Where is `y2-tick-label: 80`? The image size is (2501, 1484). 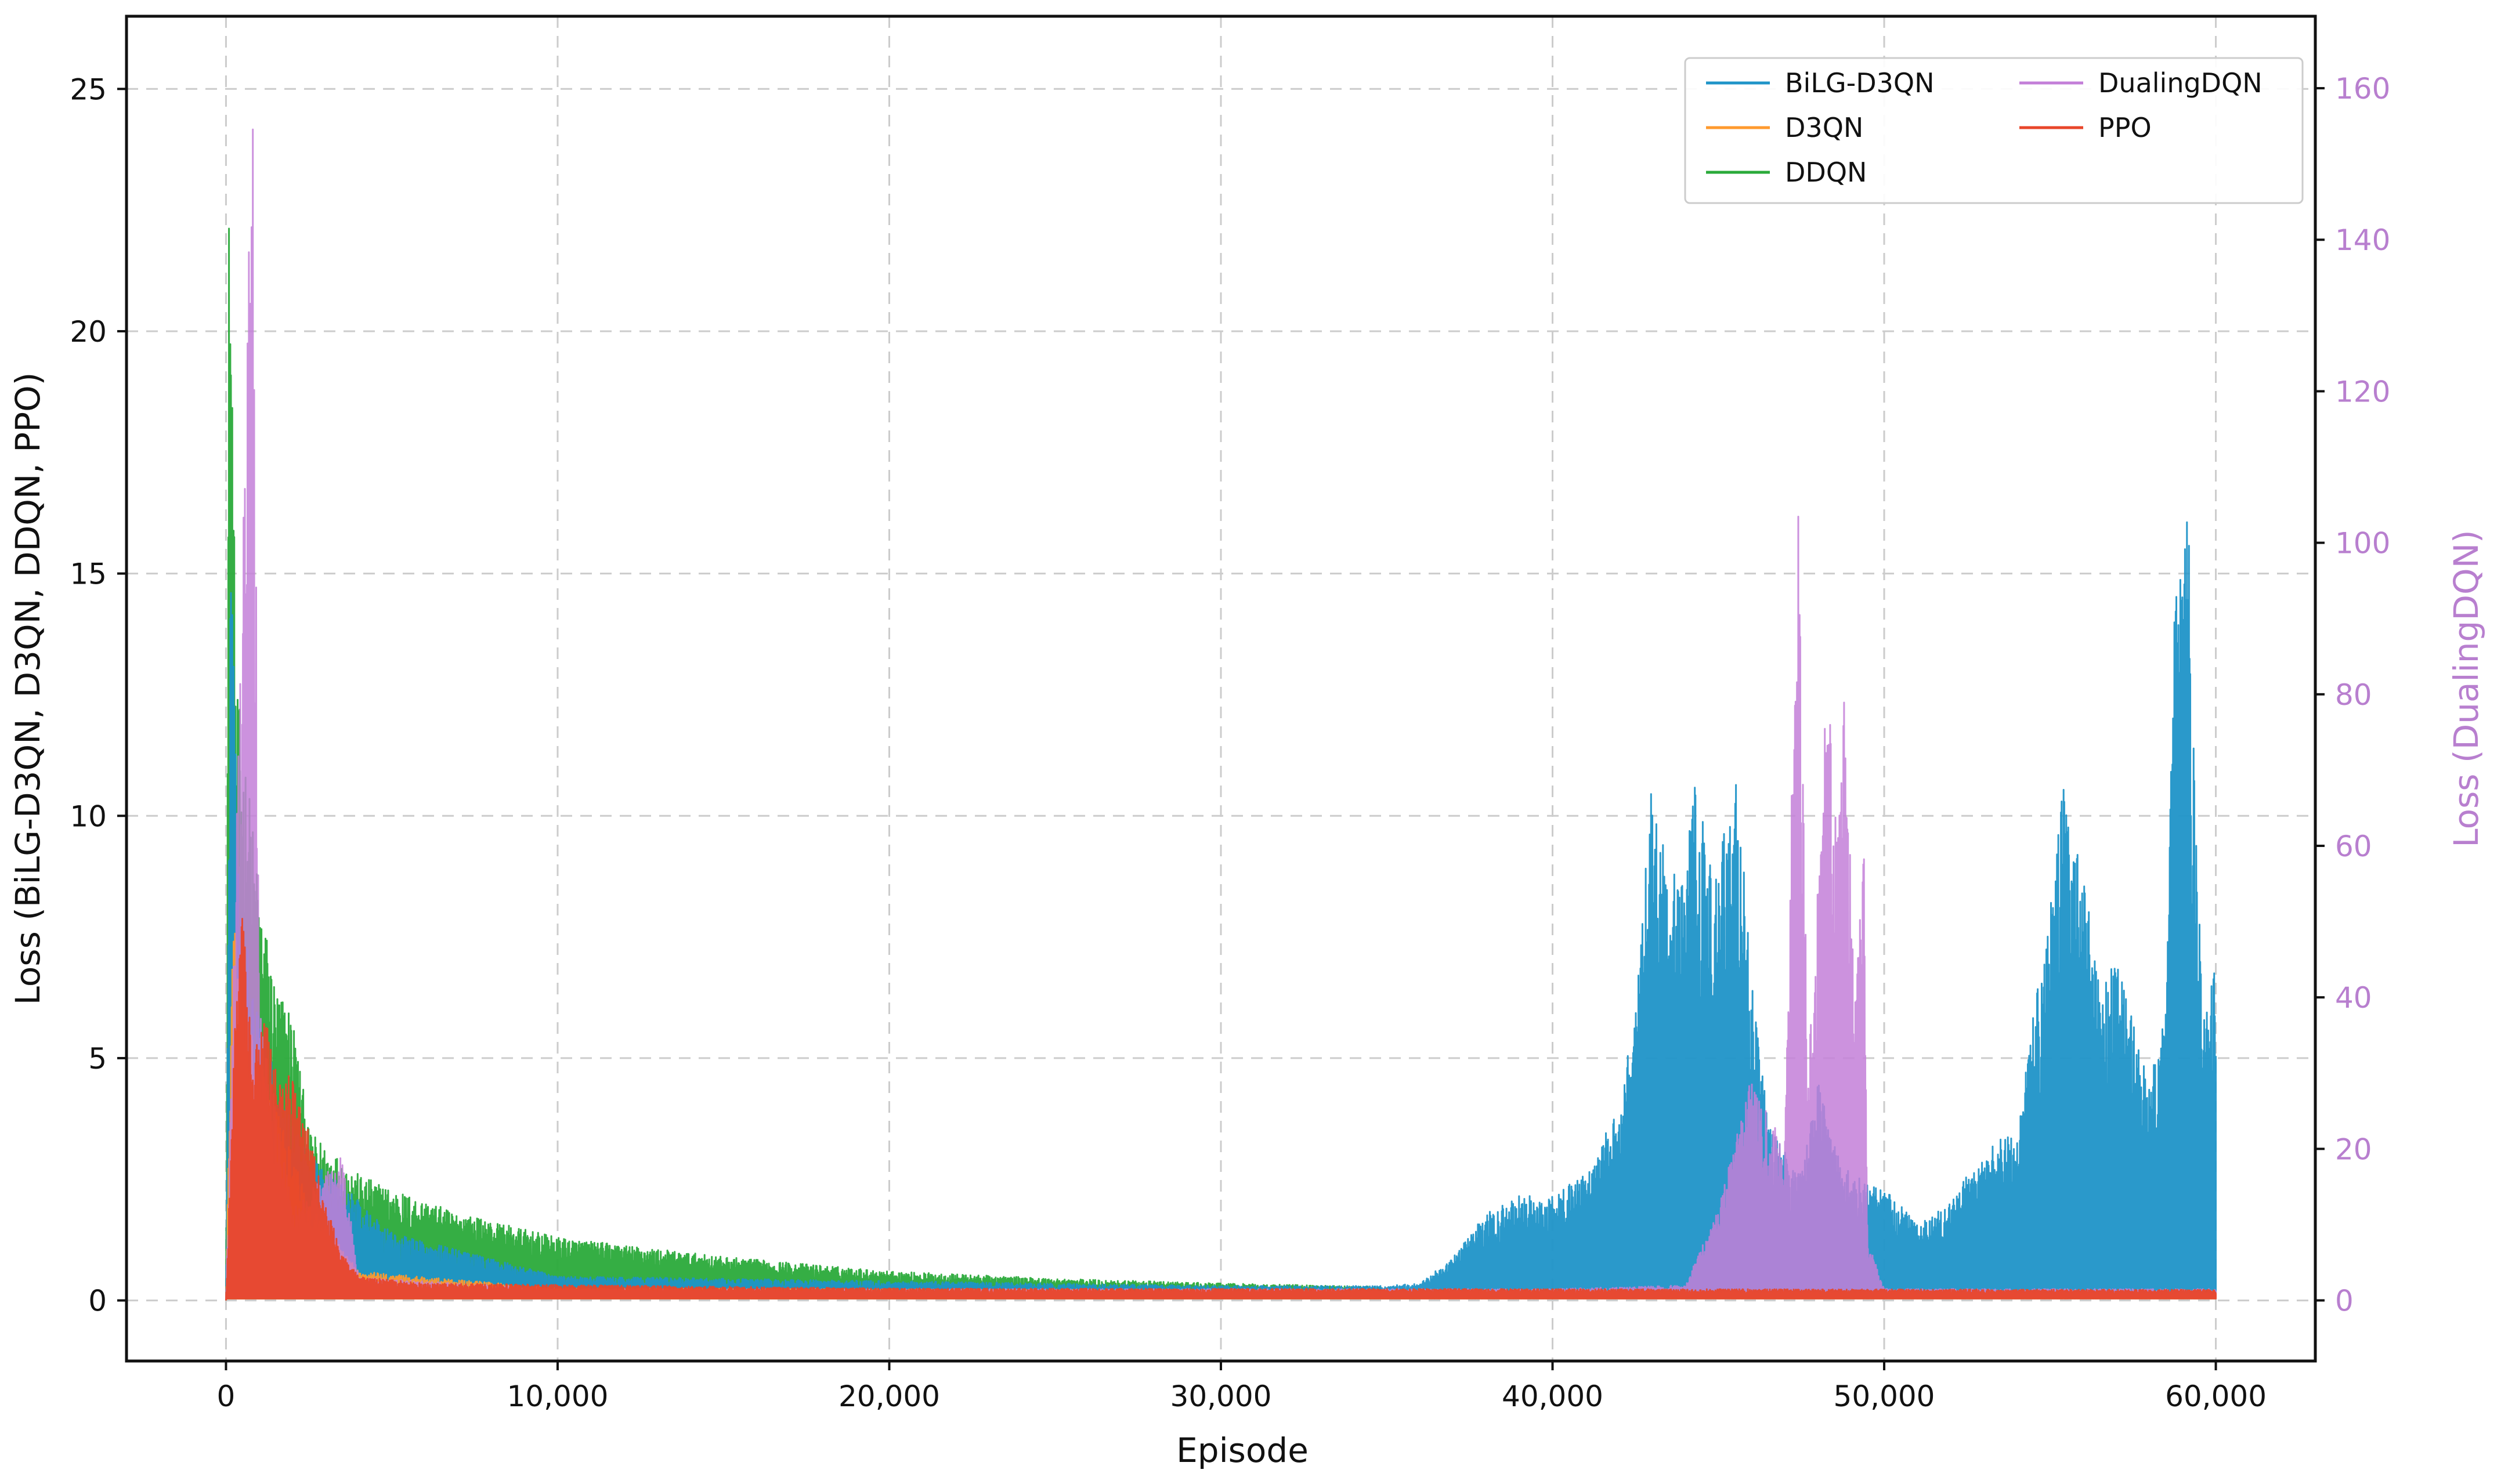
y2-tick-label: 80 is located at coordinates (2353, 695).